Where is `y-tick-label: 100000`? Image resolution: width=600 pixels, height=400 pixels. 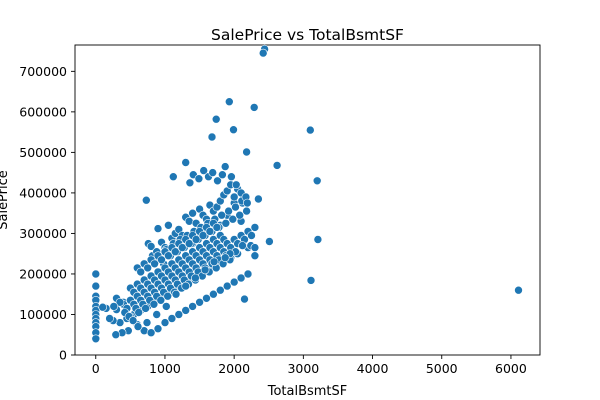 y-tick-label: 100000 is located at coordinates (43, 314).